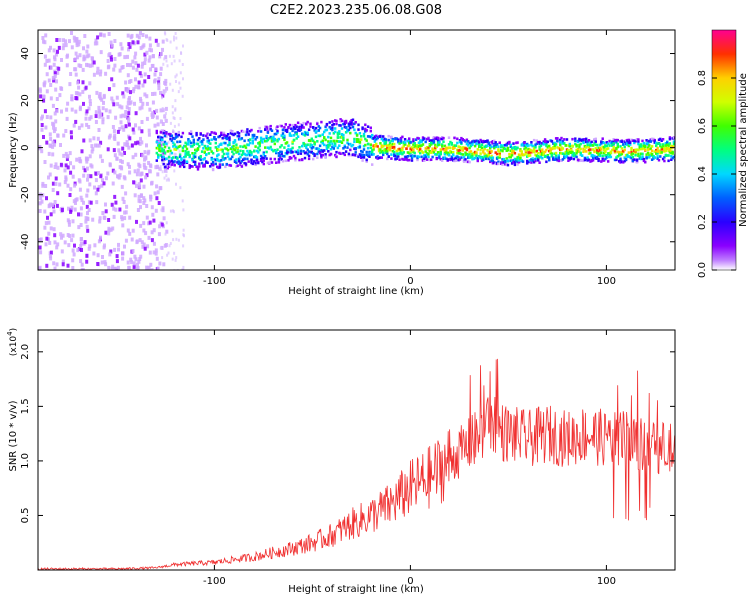 The width and height of the screenshot is (750, 600). What do you see at coordinates (25, 147) in the screenshot?
I see `y-tick-label: 0` at bounding box center [25, 147].